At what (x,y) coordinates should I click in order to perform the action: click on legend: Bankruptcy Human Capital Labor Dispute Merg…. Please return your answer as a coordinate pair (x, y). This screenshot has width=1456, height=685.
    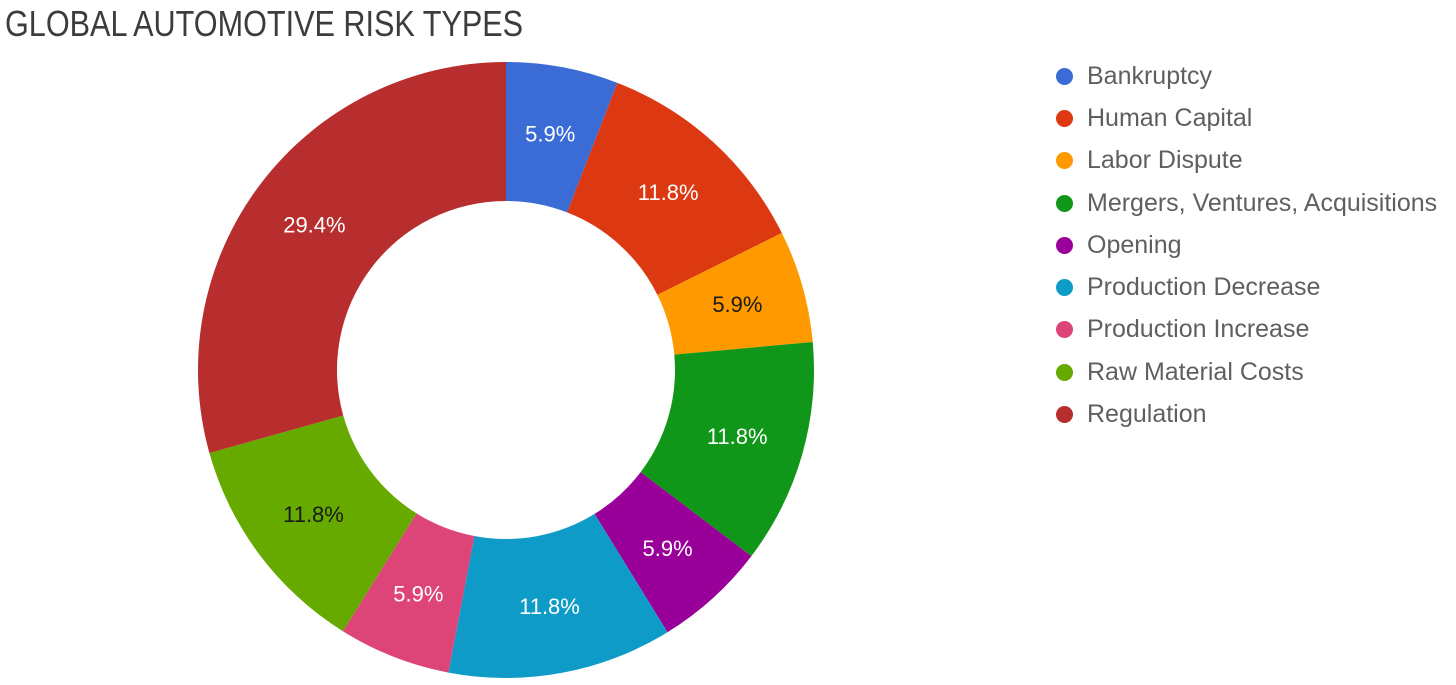
    Looking at the image, I should click on (1246, 245).